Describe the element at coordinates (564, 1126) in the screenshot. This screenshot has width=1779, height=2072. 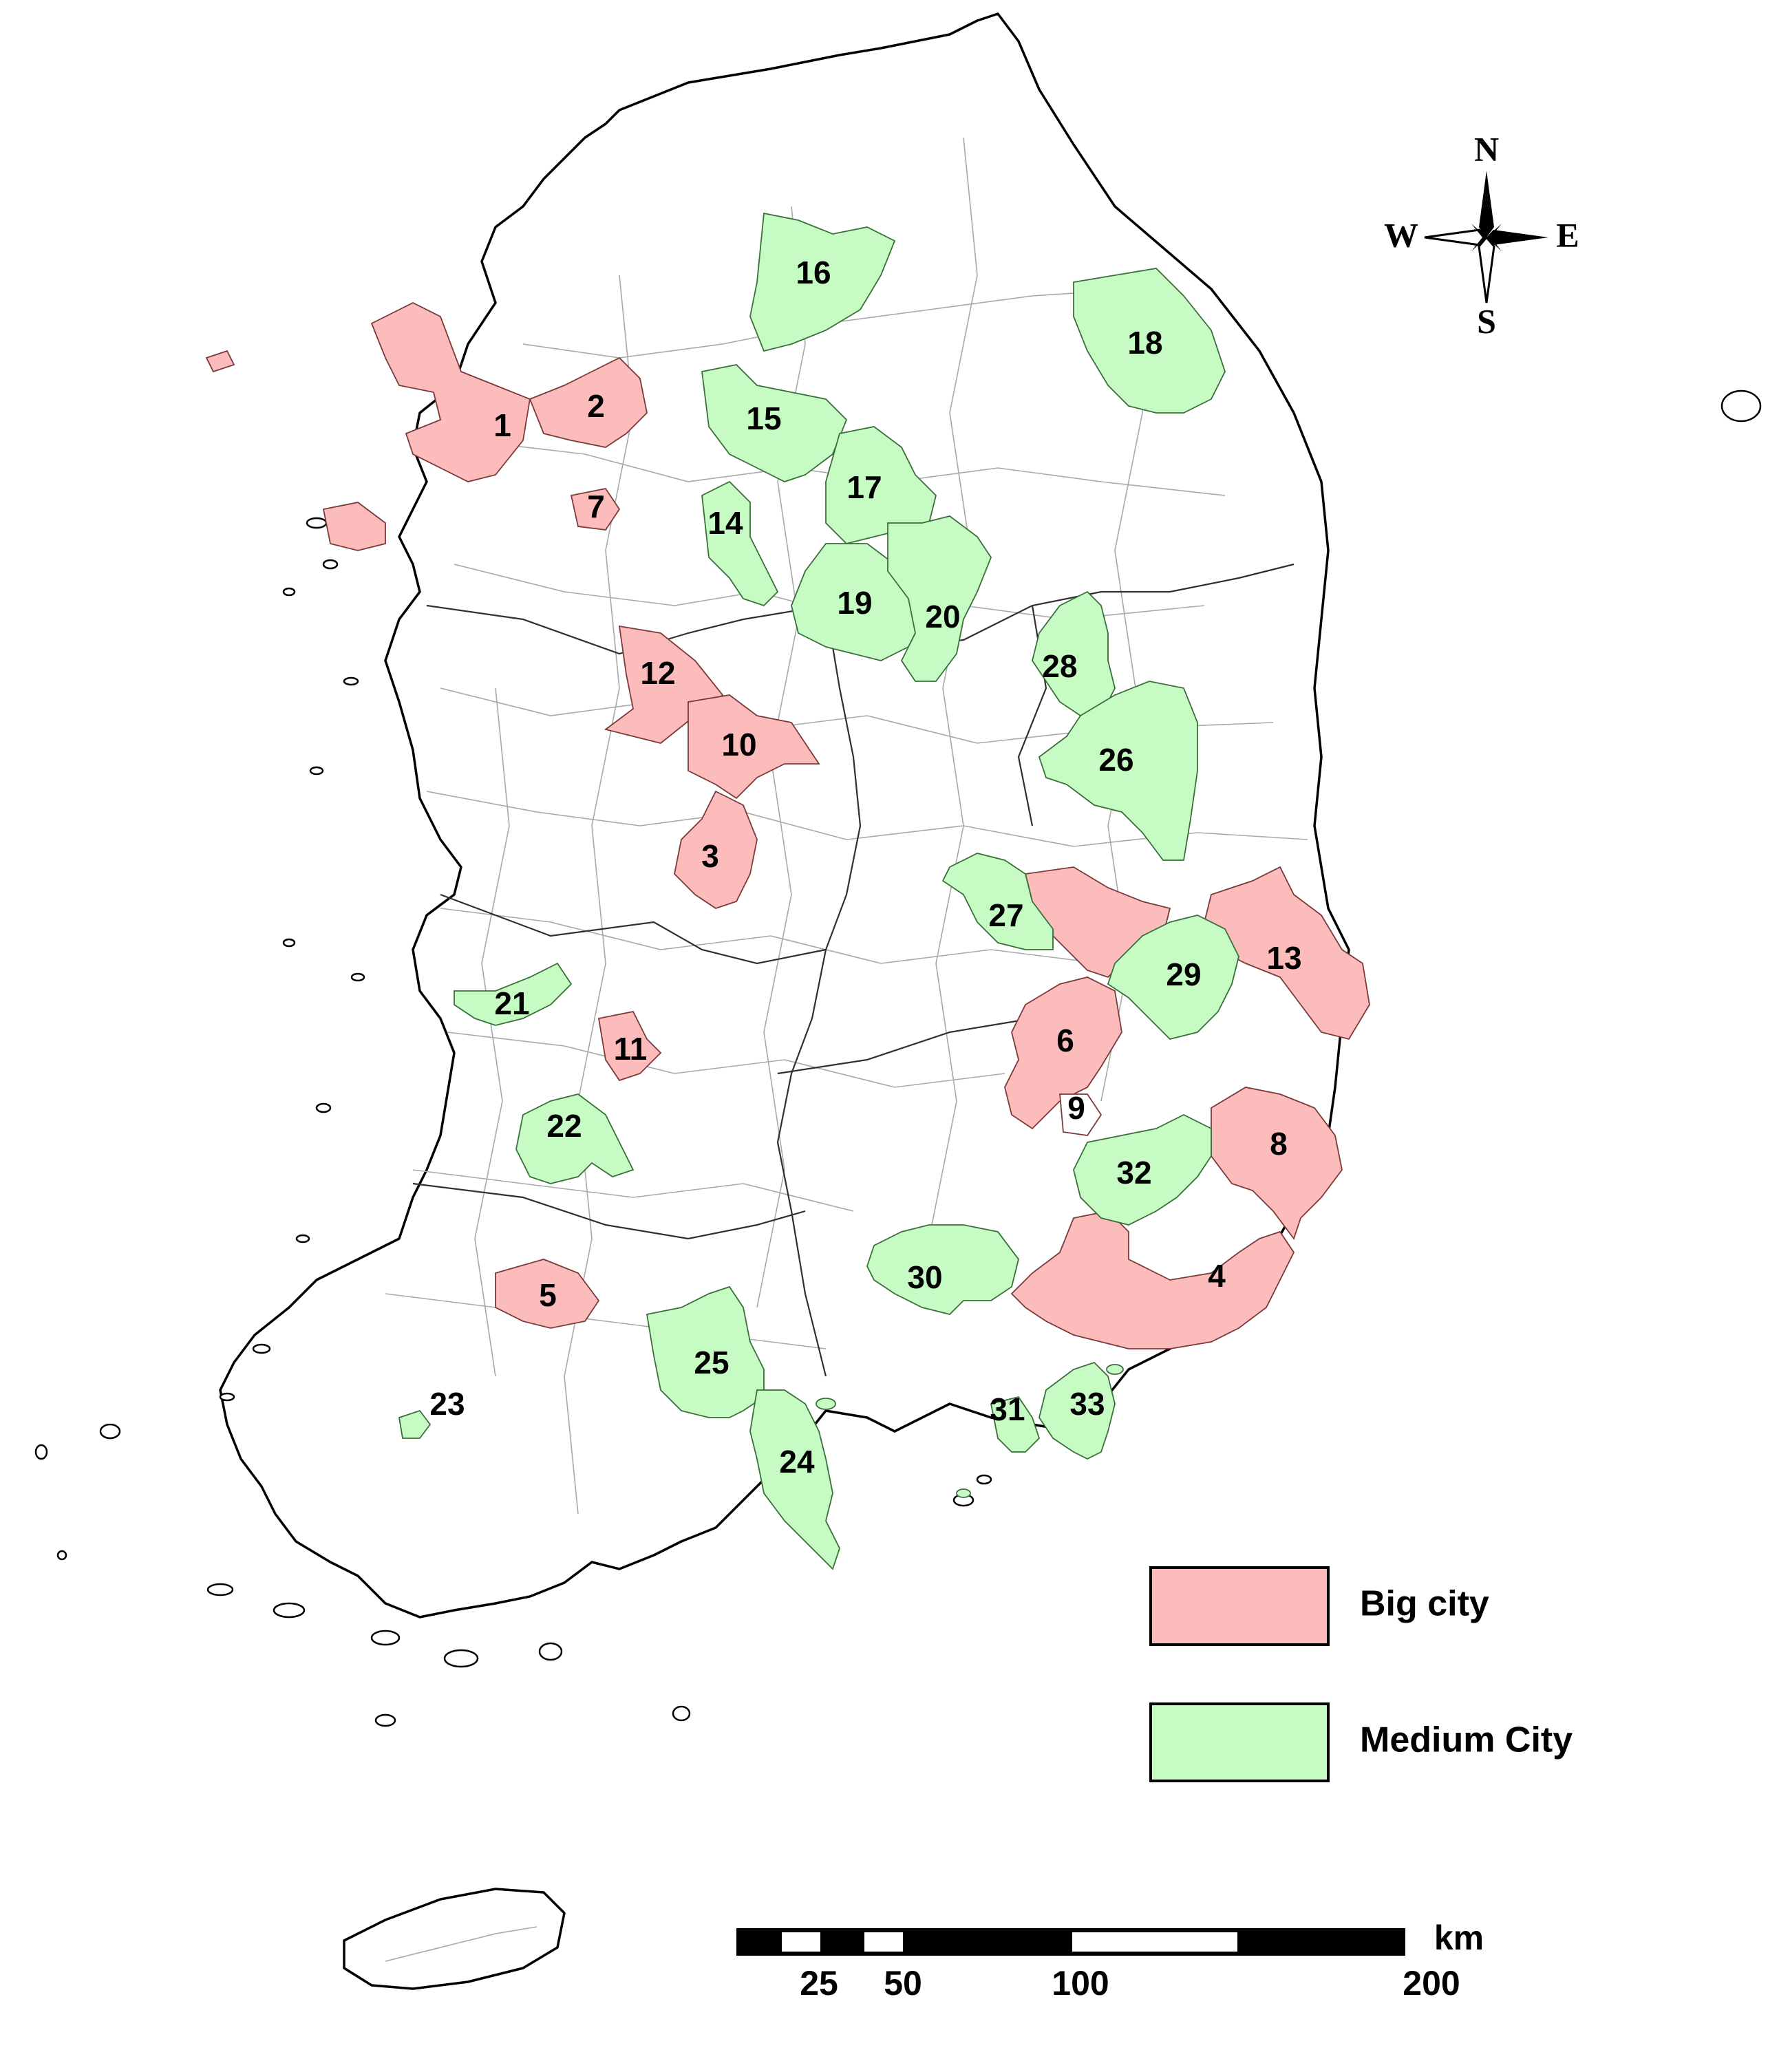
I see `city-label: 22` at that location.